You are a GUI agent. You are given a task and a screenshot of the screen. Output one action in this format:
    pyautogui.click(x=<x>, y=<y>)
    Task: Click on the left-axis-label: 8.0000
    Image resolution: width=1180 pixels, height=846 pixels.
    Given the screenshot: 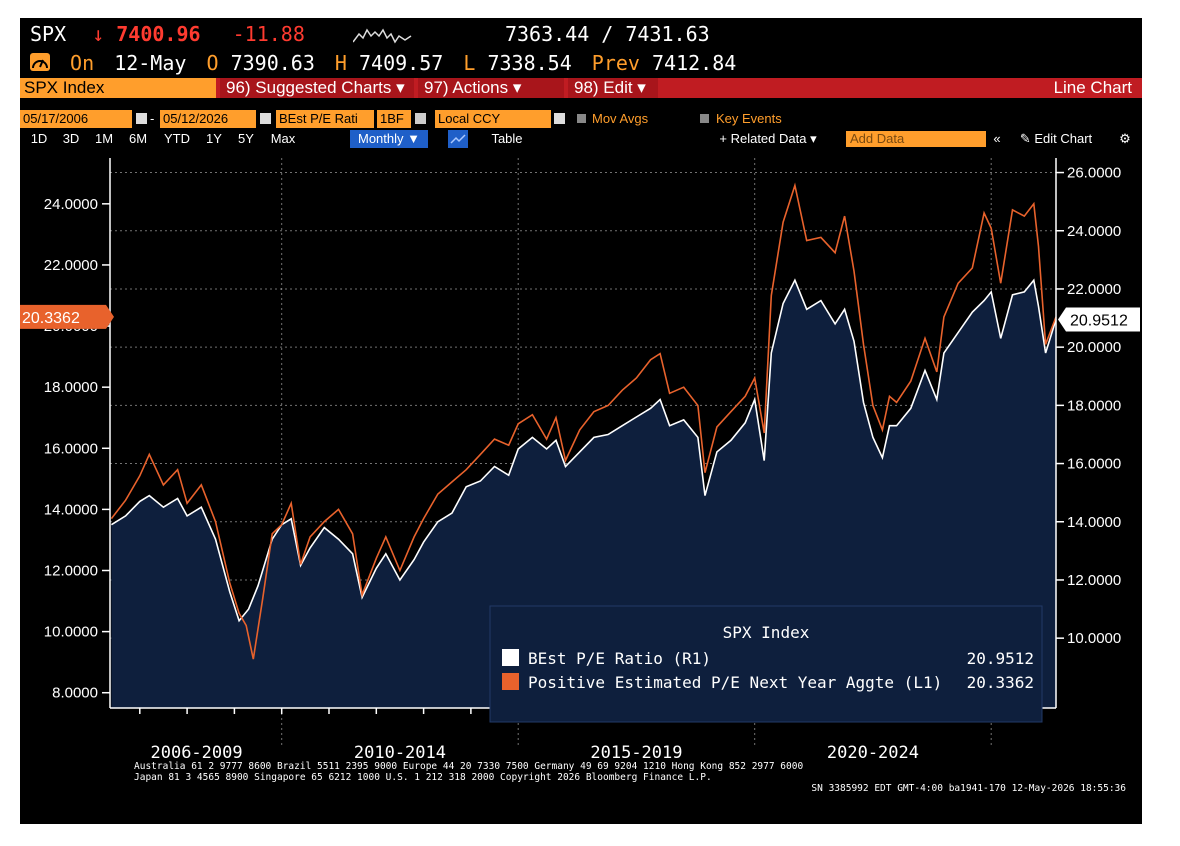 What is the action you would take?
    pyautogui.click(x=75, y=693)
    